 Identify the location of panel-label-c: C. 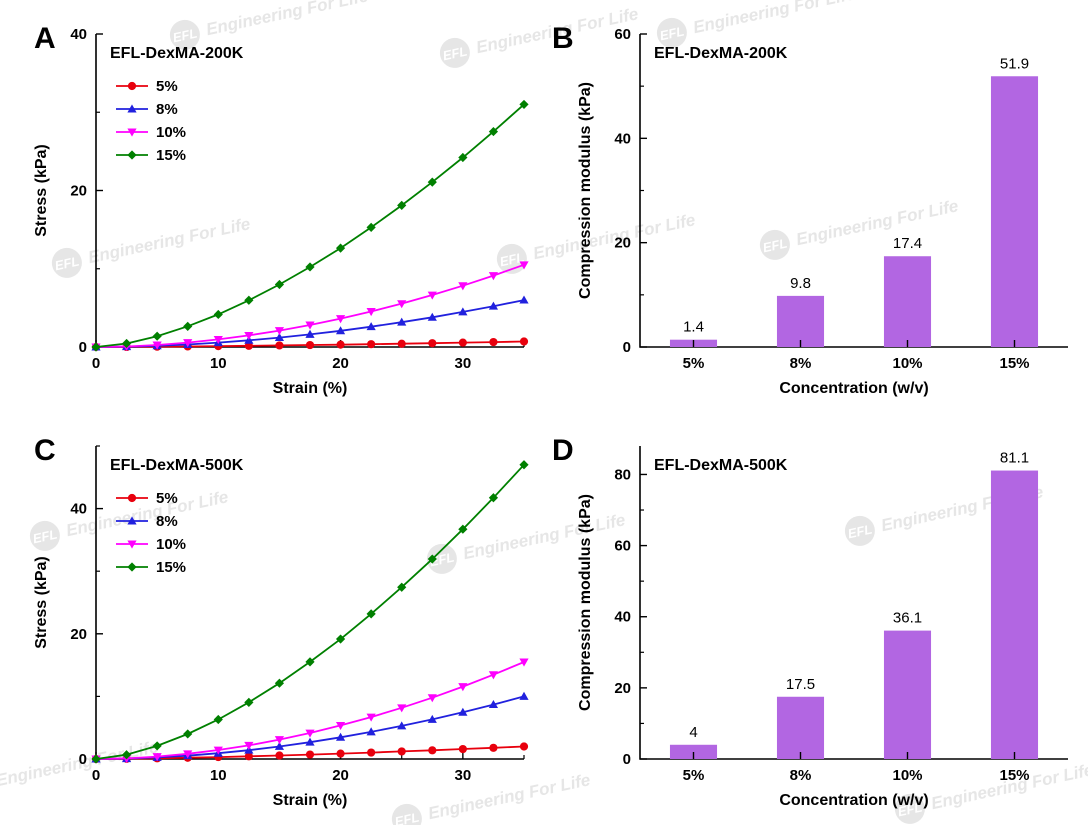
(45, 450).